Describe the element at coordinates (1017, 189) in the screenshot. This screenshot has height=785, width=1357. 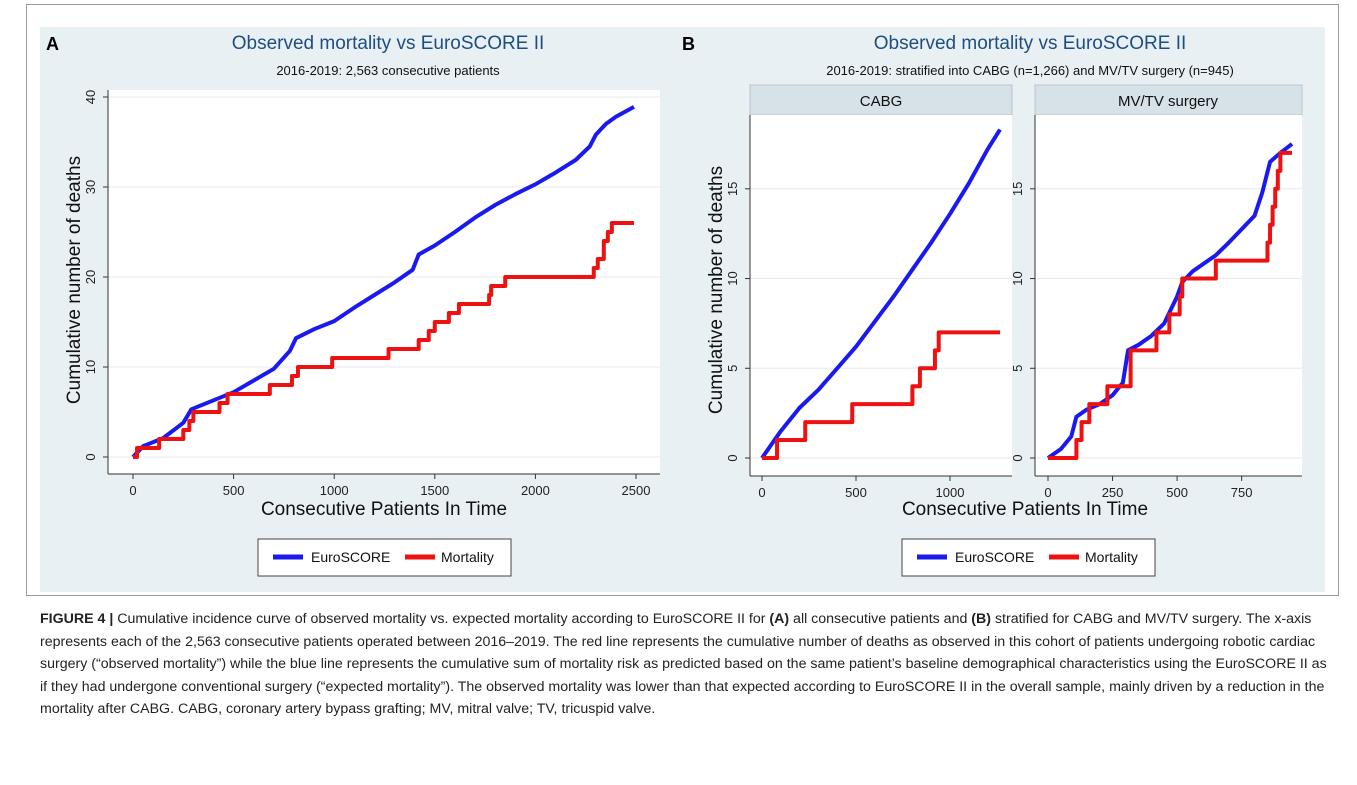
I see `facet-mvtv-y-tick-label: 15` at that location.